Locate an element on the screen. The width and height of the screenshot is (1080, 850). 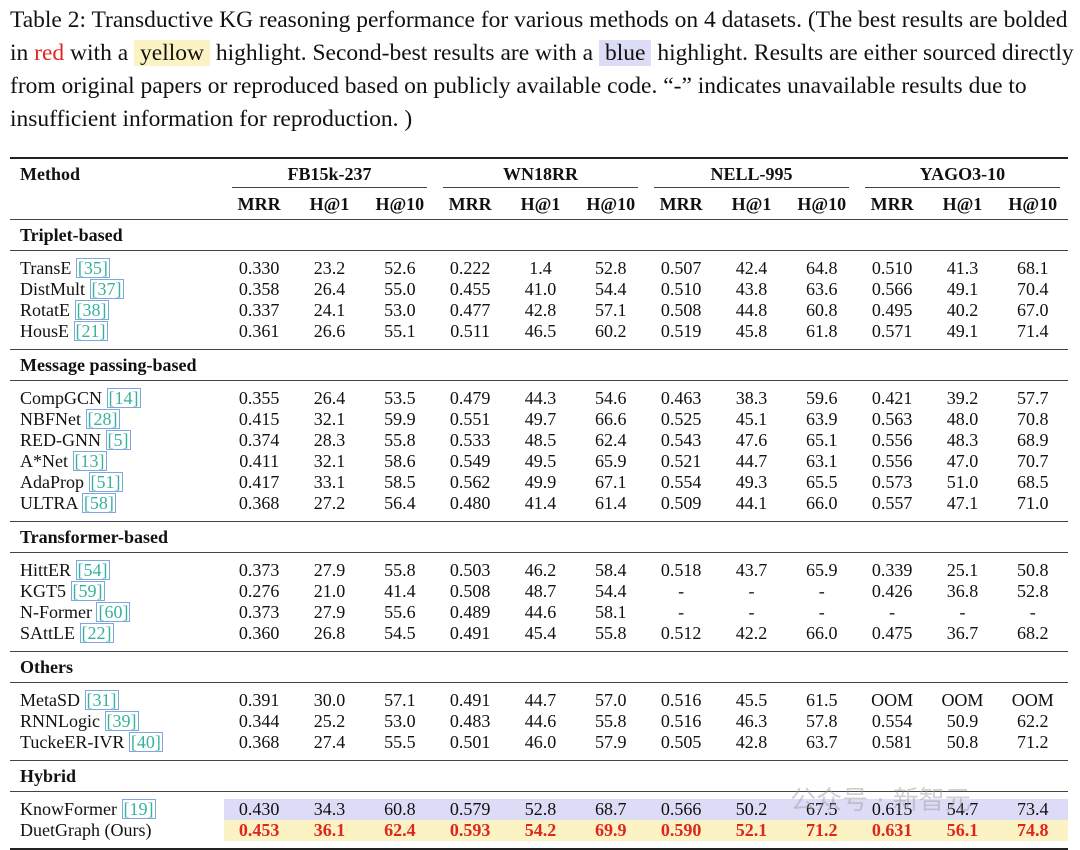
method-cell: CompGCN [14] is located at coordinates (117, 398).